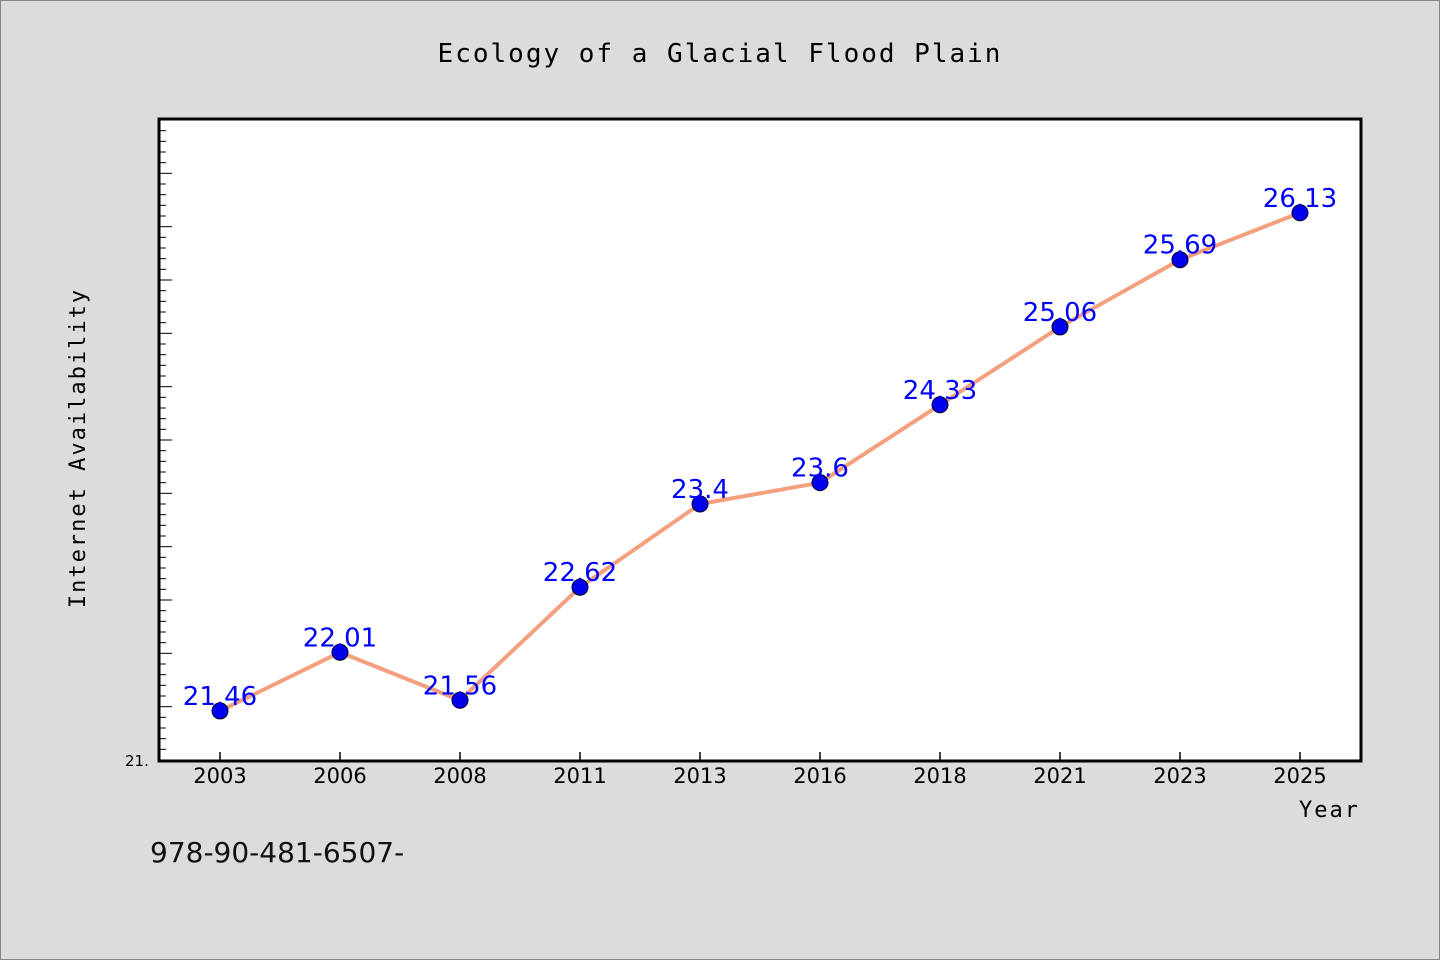  I want to click on data-label: 21.56, so click(460, 686).